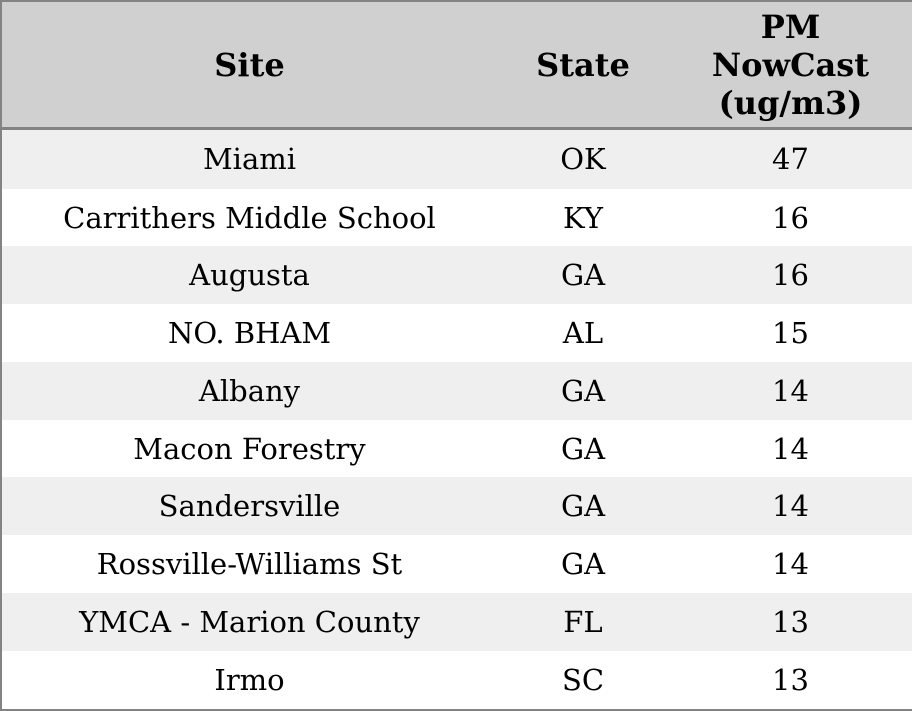 The height and width of the screenshot is (711, 912). Describe the element at coordinates (456, 621) in the screenshot. I see `table-row: YMCA - Marion County FL 13` at that location.